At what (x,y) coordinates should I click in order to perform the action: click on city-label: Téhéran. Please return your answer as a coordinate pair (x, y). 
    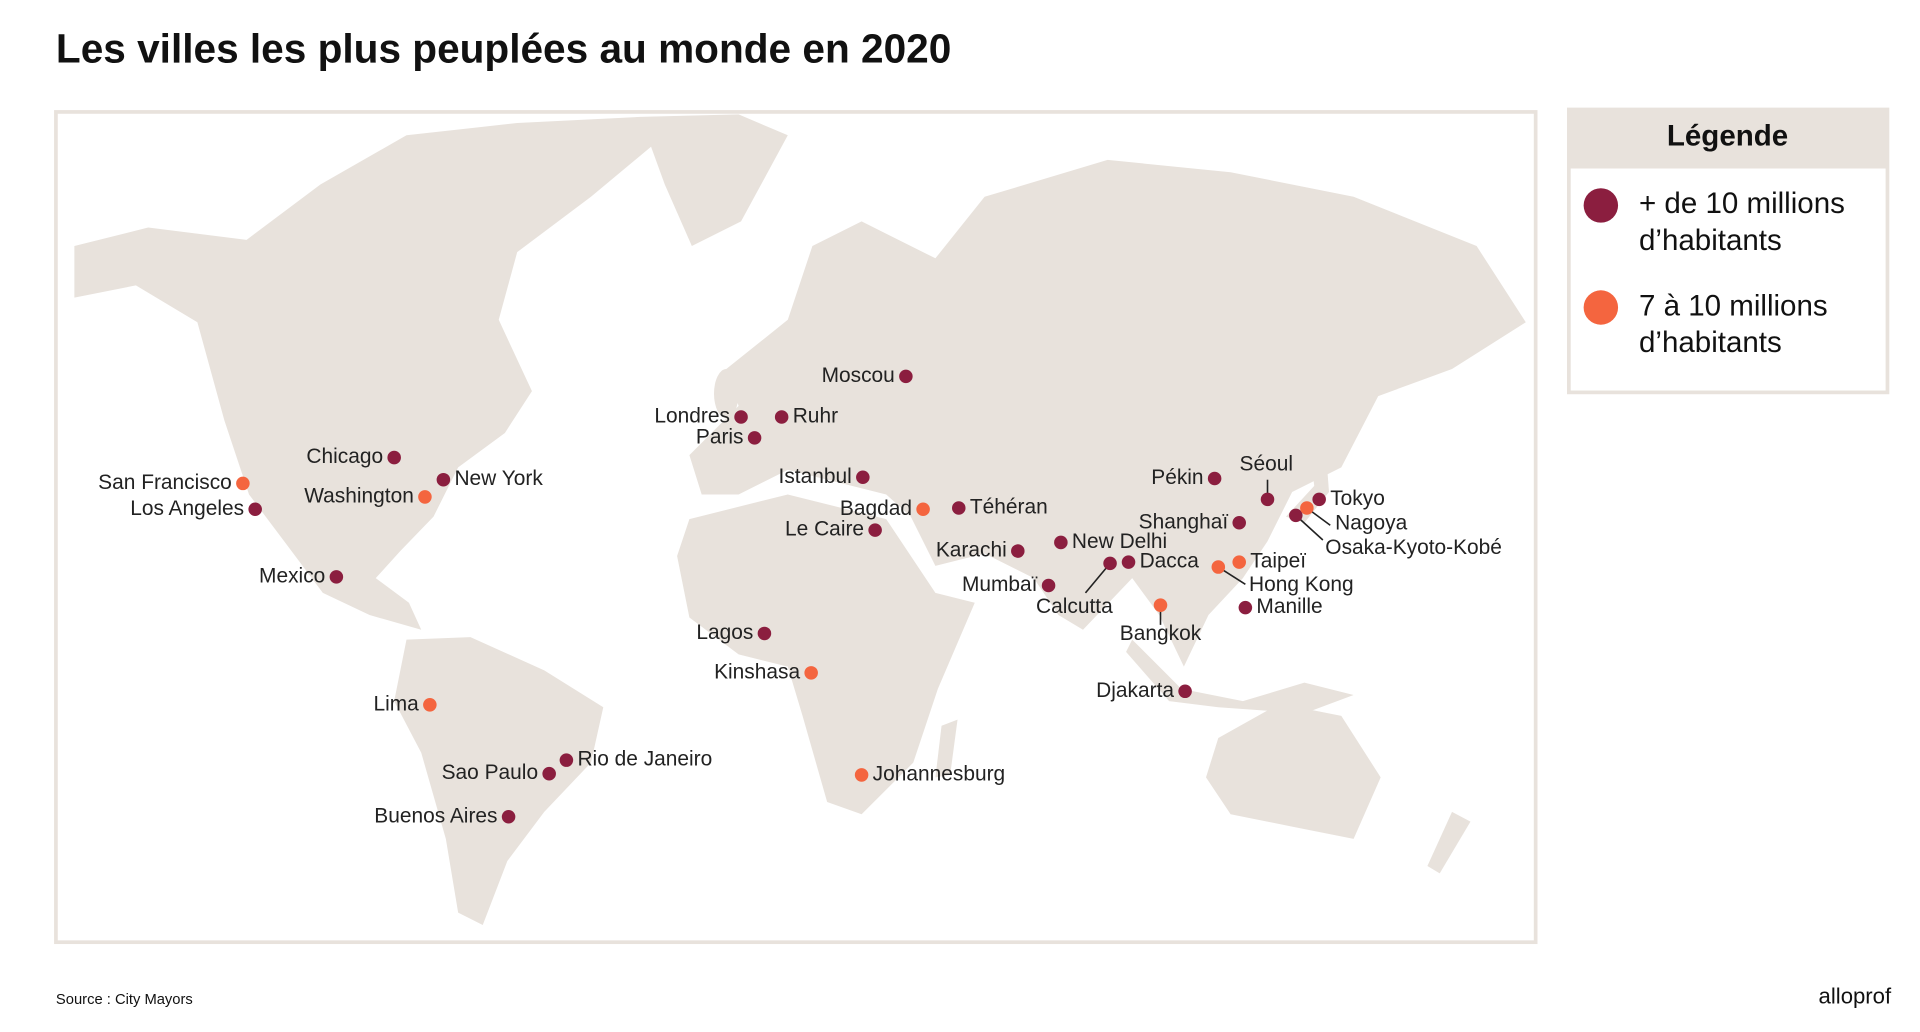
    Looking at the image, I should click on (1009, 507).